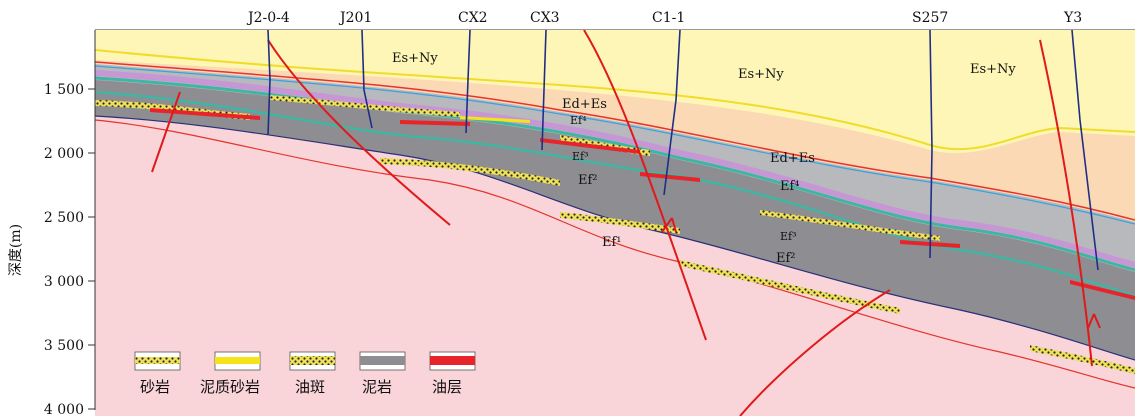 The width and height of the screenshot is (1135, 420). I want to click on depth-tick-label-4: 3 000, so click(64, 282).